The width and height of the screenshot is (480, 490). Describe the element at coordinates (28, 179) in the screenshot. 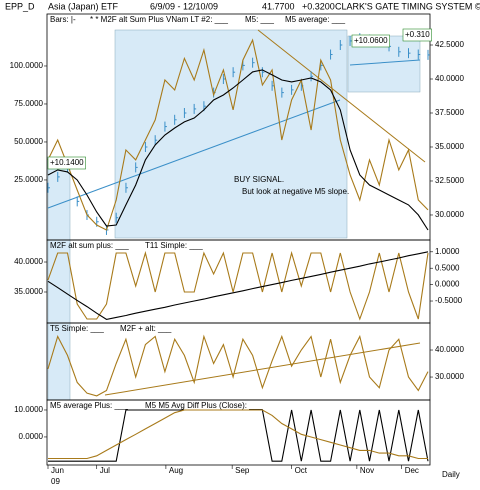

I see `y-tick-label: 25.0000` at that location.